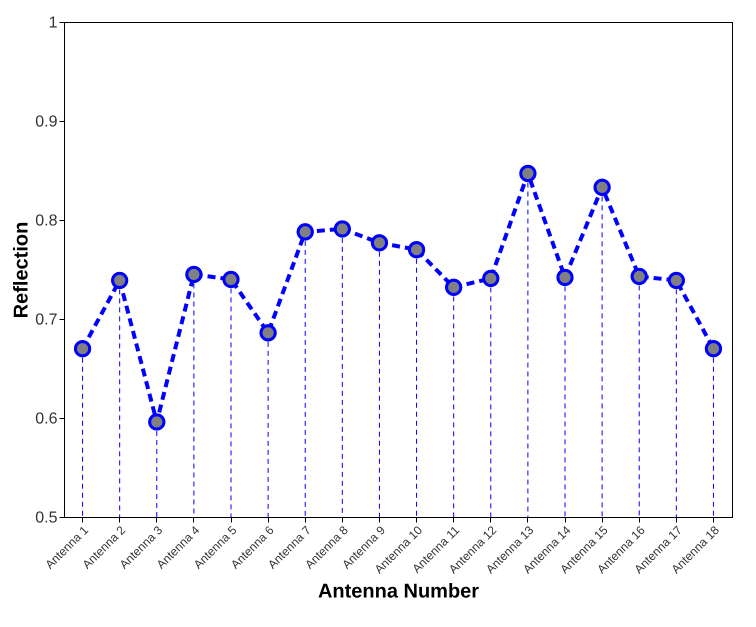  Describe the element at coordinates (46, 122) in the screenshot. I see `y-tick-label: 0.9` at that location.